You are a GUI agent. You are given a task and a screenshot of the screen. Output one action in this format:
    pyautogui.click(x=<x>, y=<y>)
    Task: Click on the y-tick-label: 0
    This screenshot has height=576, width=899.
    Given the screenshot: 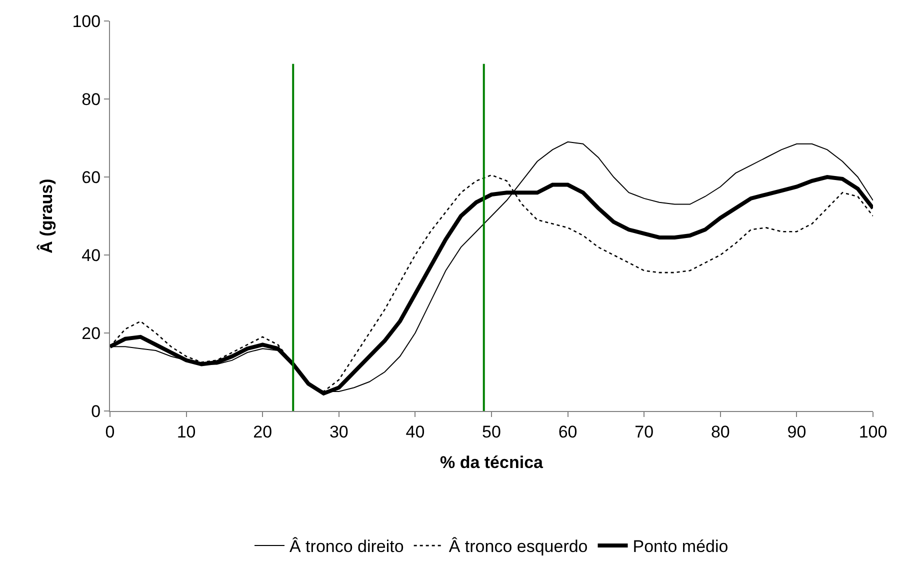 What is the action you would take?
    pyautogui.click(x=96, y=411)
    